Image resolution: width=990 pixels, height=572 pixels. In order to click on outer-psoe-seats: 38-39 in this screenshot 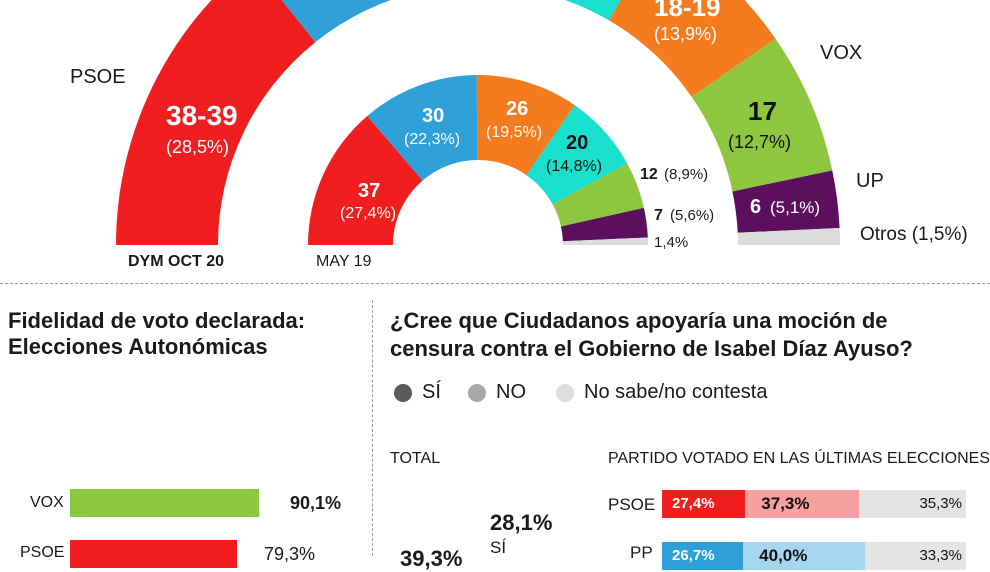, I will do `click(202, 115)`.